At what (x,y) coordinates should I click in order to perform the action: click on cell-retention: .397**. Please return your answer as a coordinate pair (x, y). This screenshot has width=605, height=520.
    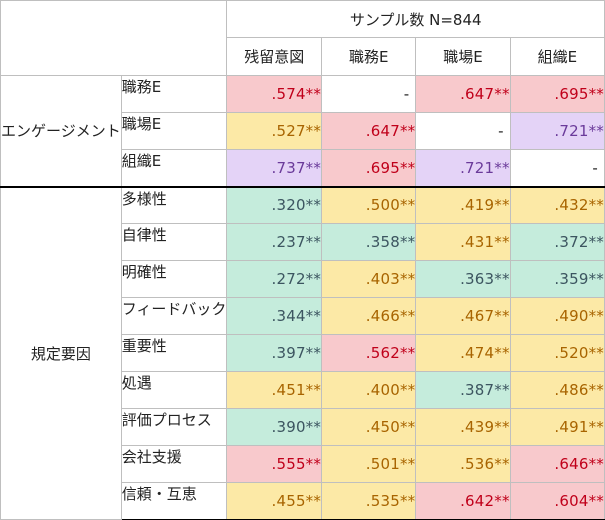
    Looking at the image, I should click on (274, 353).